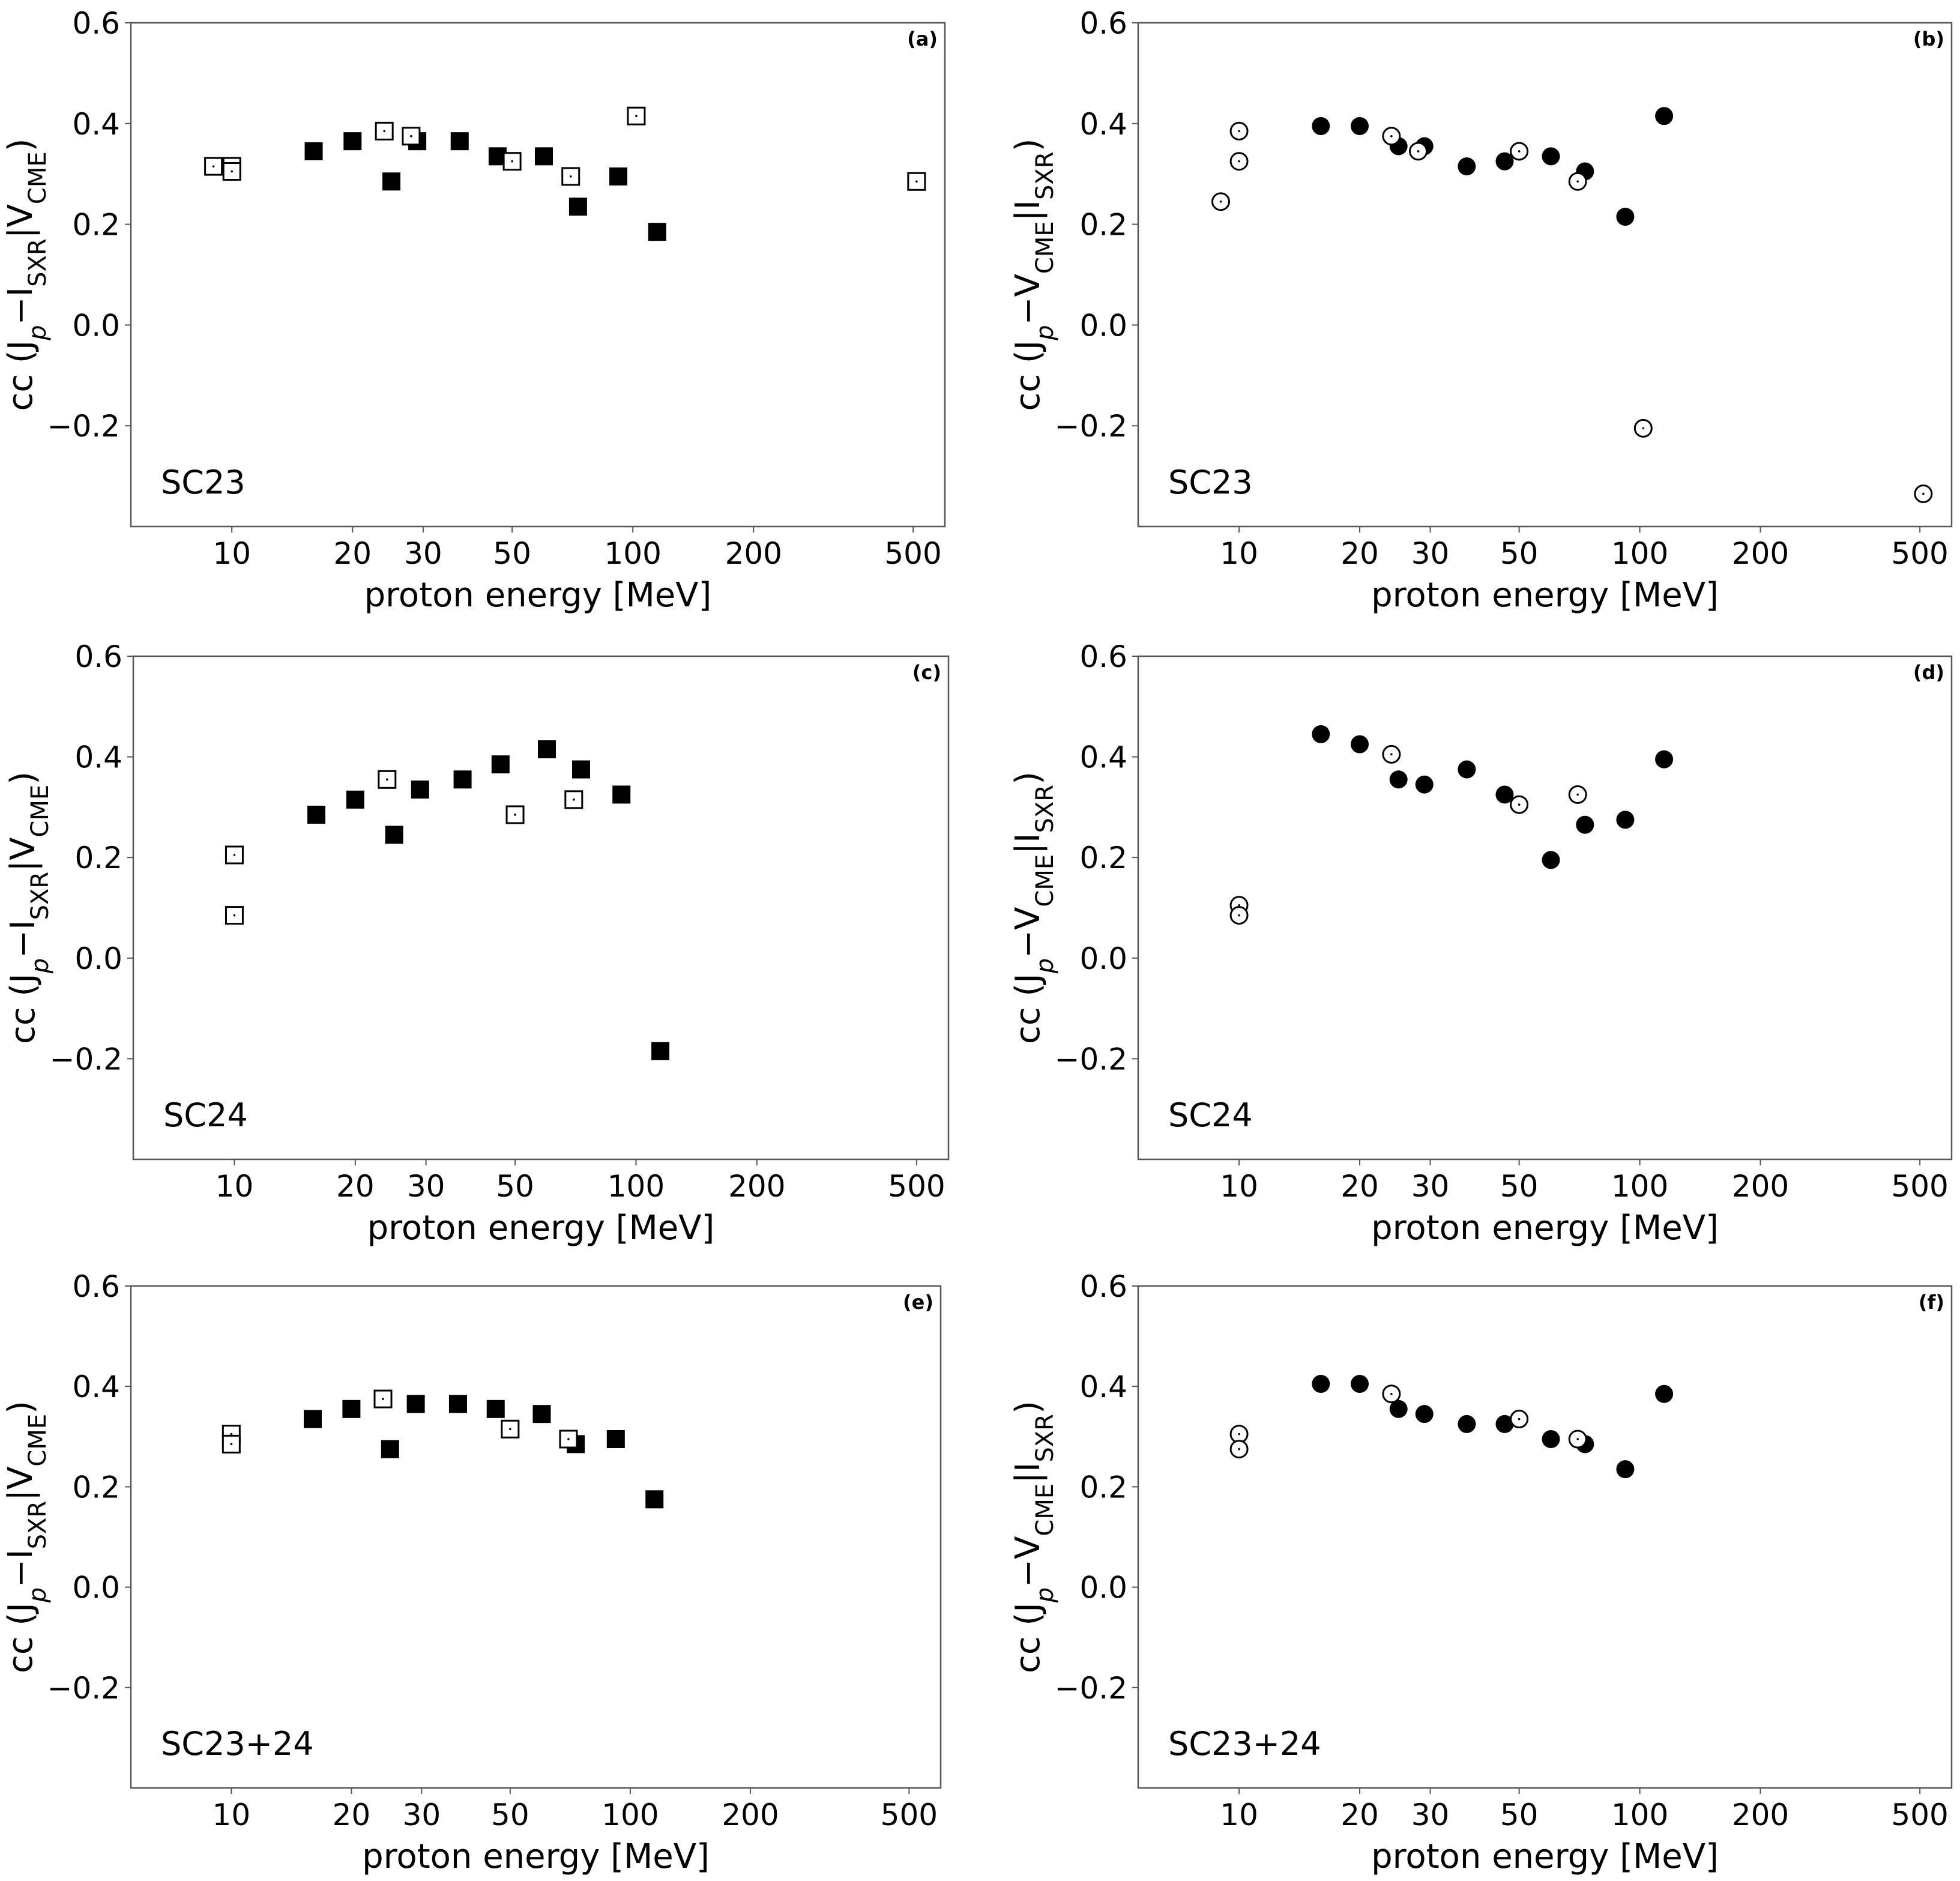  What do you see at coordinates (1034, 1537) in the screenshot?
I see `y-axis-label: cc (Jp−VCME|ISXR)` at bounding box center [1034, 1537].